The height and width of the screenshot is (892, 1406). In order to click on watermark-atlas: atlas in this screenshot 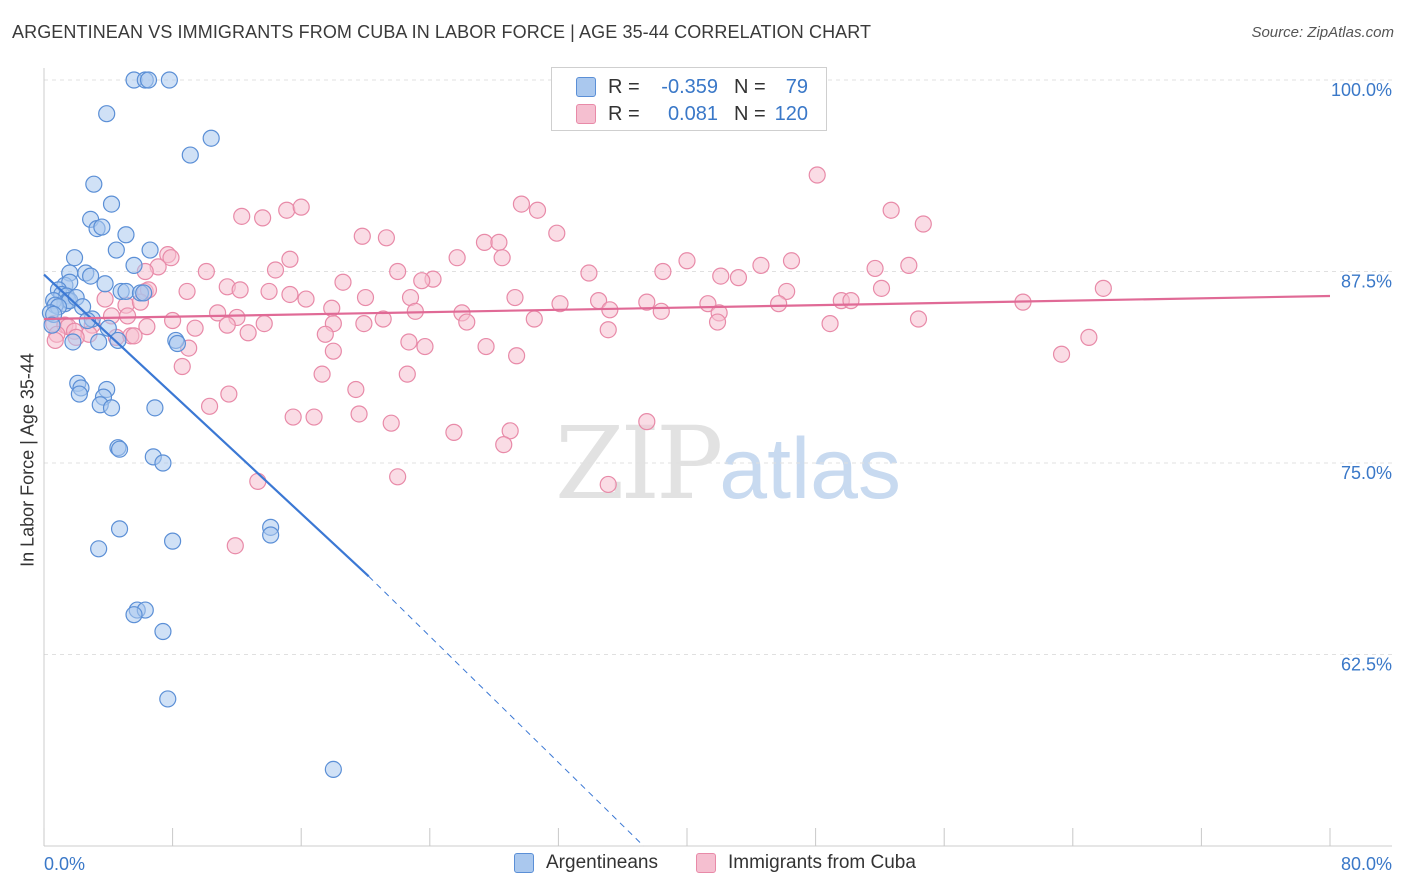, I will do `click(810, 469)`.